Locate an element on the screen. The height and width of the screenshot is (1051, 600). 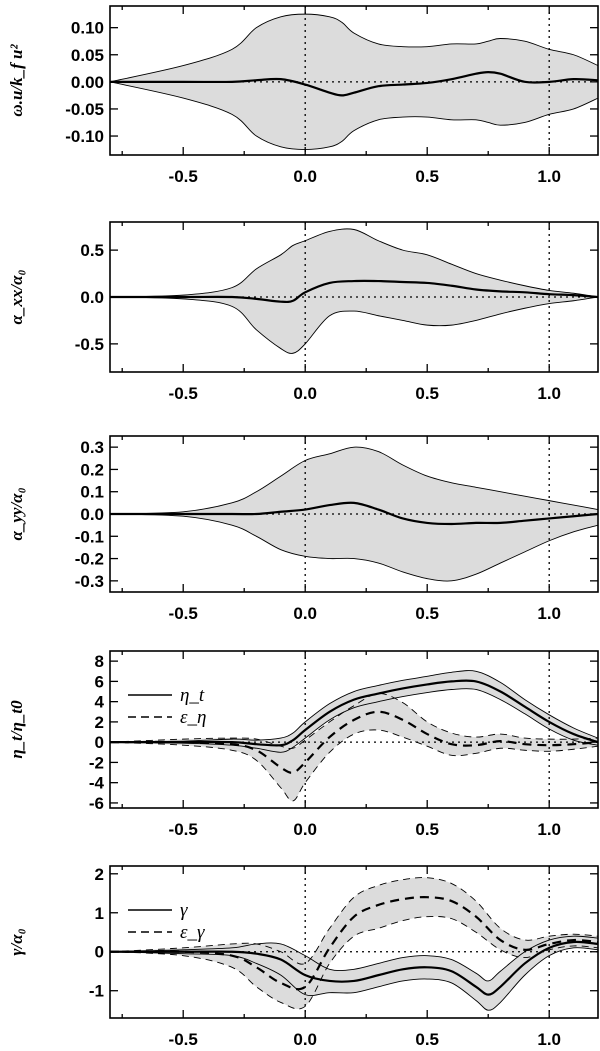
y-tick-label: 4 is located at coordinates (100, 702).